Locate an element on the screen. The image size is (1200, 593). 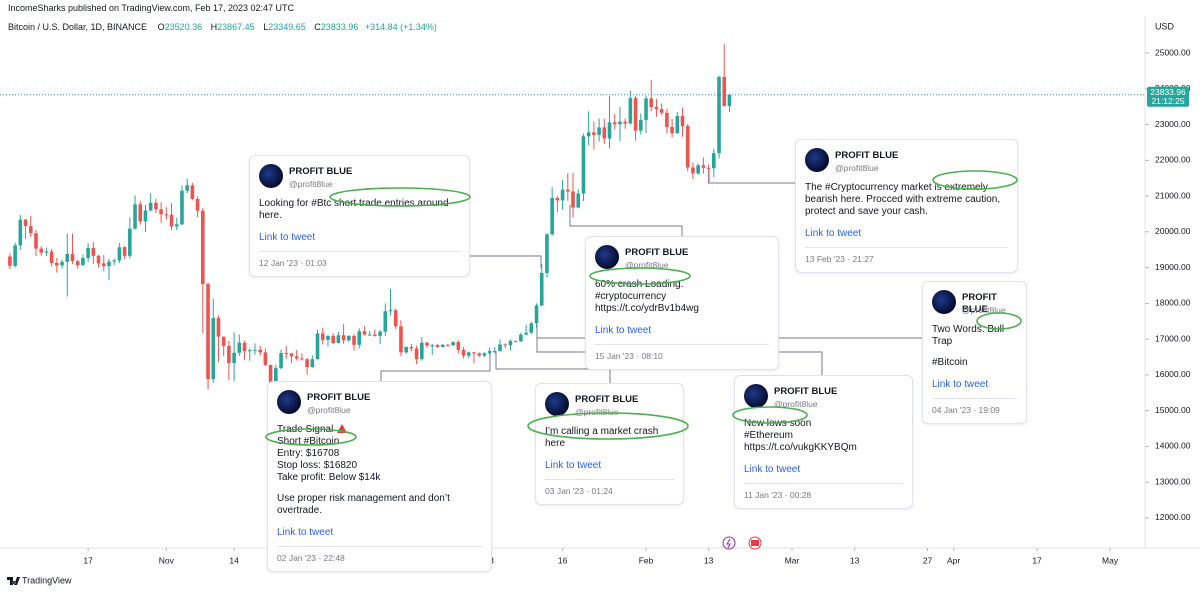
x-tick-label: 27 is located at coordinates (928, 560).